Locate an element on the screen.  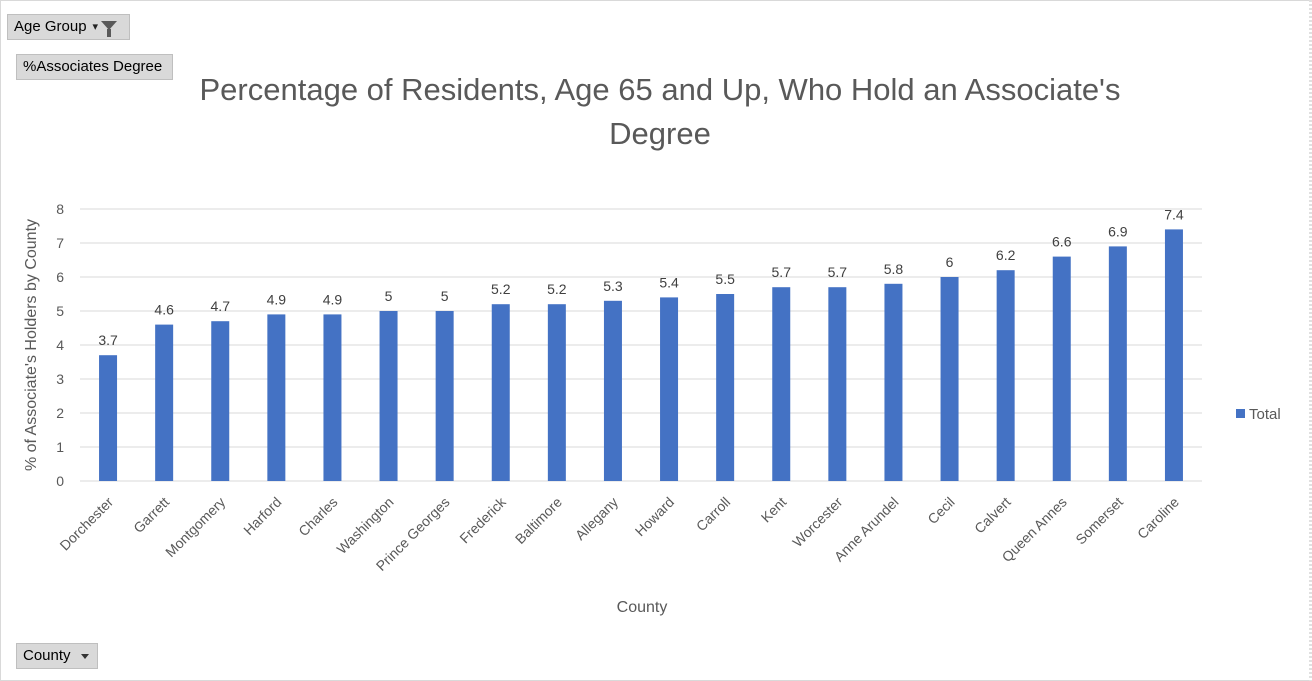
y-tick-label: 7 is located at coordinates (60, 243).